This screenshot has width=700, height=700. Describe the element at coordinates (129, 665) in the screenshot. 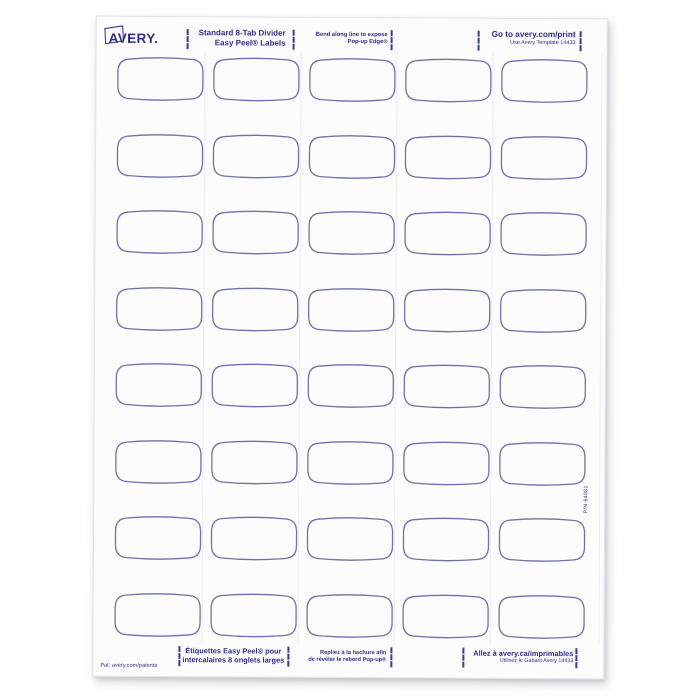

I see `footer-patent: Pat: avery.com/patents` at that location.